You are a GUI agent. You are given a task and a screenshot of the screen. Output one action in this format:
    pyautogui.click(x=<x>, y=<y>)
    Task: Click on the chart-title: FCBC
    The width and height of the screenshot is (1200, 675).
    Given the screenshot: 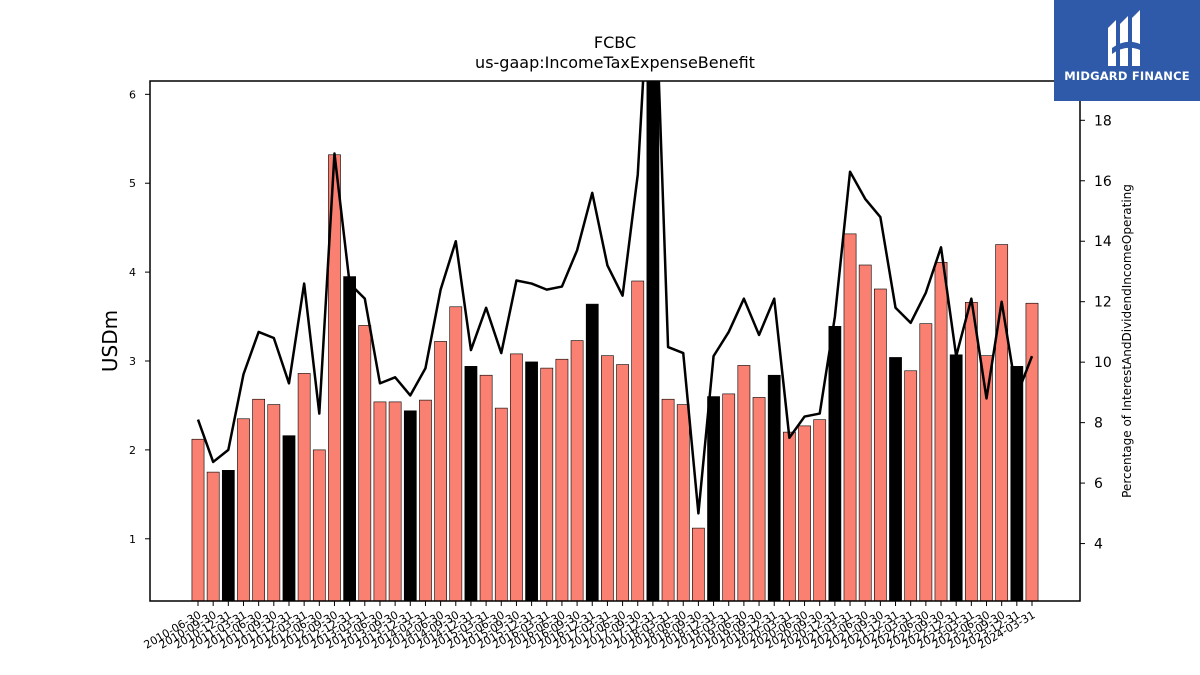 What is the action you would take?
    pyautogui.click(x=615, y=42)
    